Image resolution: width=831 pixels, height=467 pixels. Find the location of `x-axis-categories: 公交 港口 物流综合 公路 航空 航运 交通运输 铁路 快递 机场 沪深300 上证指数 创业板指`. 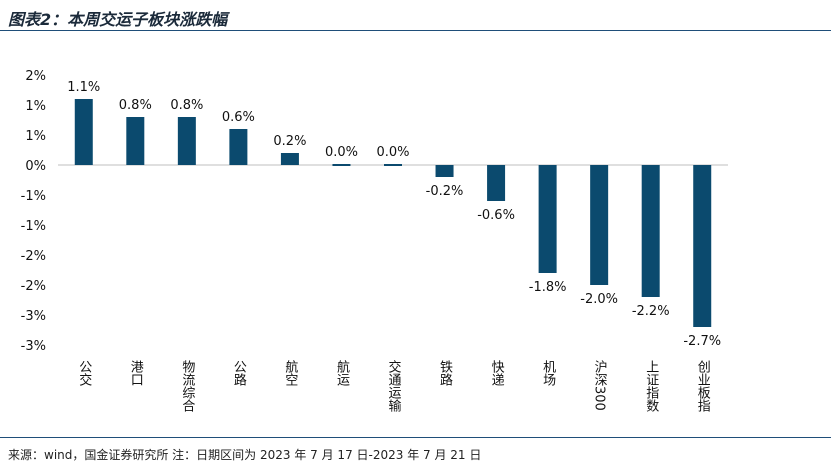

x-axis-categories: 公交 港口 物流综合 公路 航空 航运 交通运输 铁路 快递 机场 沪深300 上证指数 创业板指 is located at coordinates (393, 385).